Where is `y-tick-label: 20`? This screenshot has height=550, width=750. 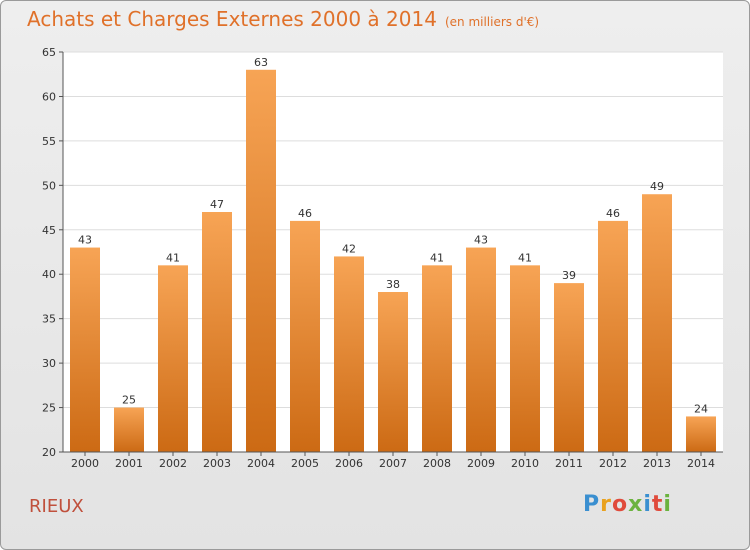
y-tick-label: 20 is located at coordinates (49, 452).